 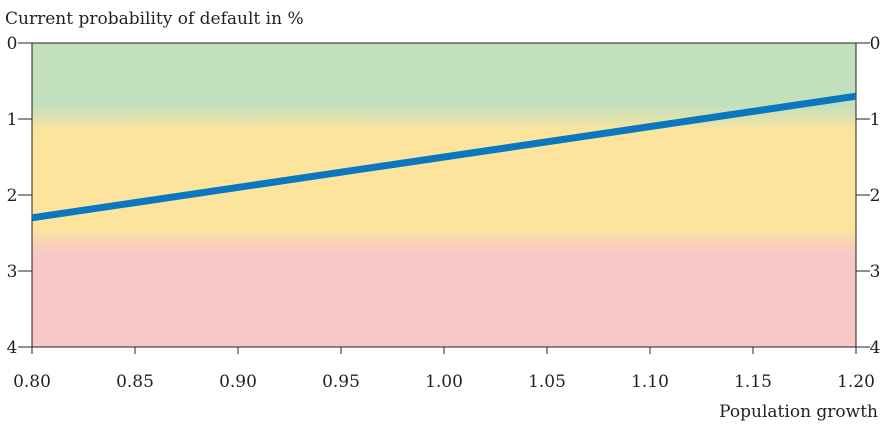 What do you see at coordinates (32, 382) in the screenshot?
I see `x-tick-label: 0.80` at bounding box center [32, 382].